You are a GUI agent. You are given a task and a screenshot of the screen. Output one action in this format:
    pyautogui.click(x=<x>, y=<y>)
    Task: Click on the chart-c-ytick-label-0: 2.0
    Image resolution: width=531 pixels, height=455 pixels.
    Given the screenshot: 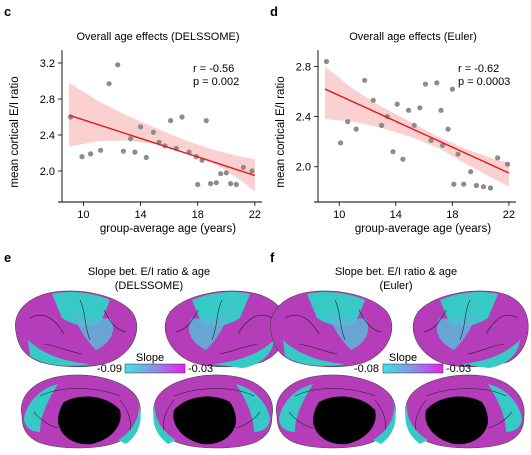 What is the action you would take?
    pyautogui.click(x=47, y=172)
    